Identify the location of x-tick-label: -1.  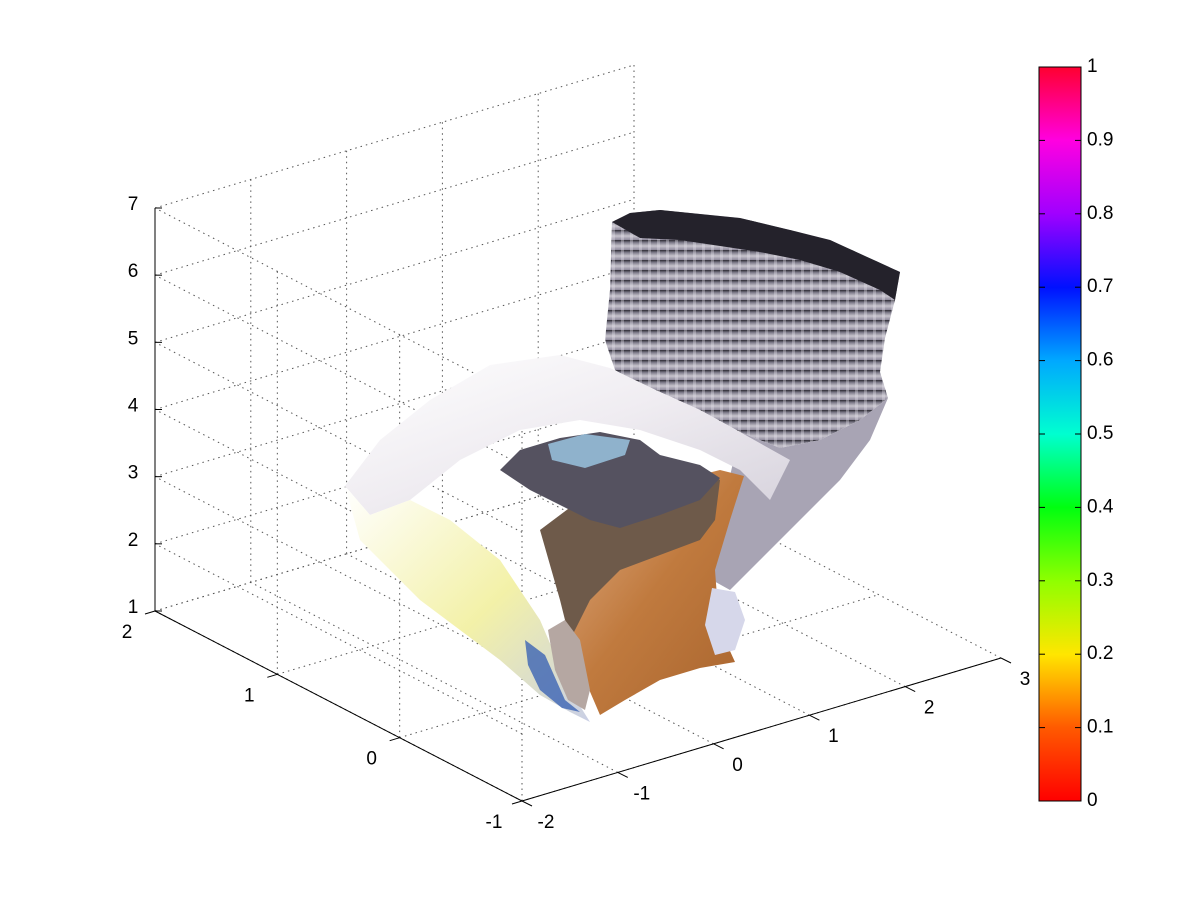
(641, 793).